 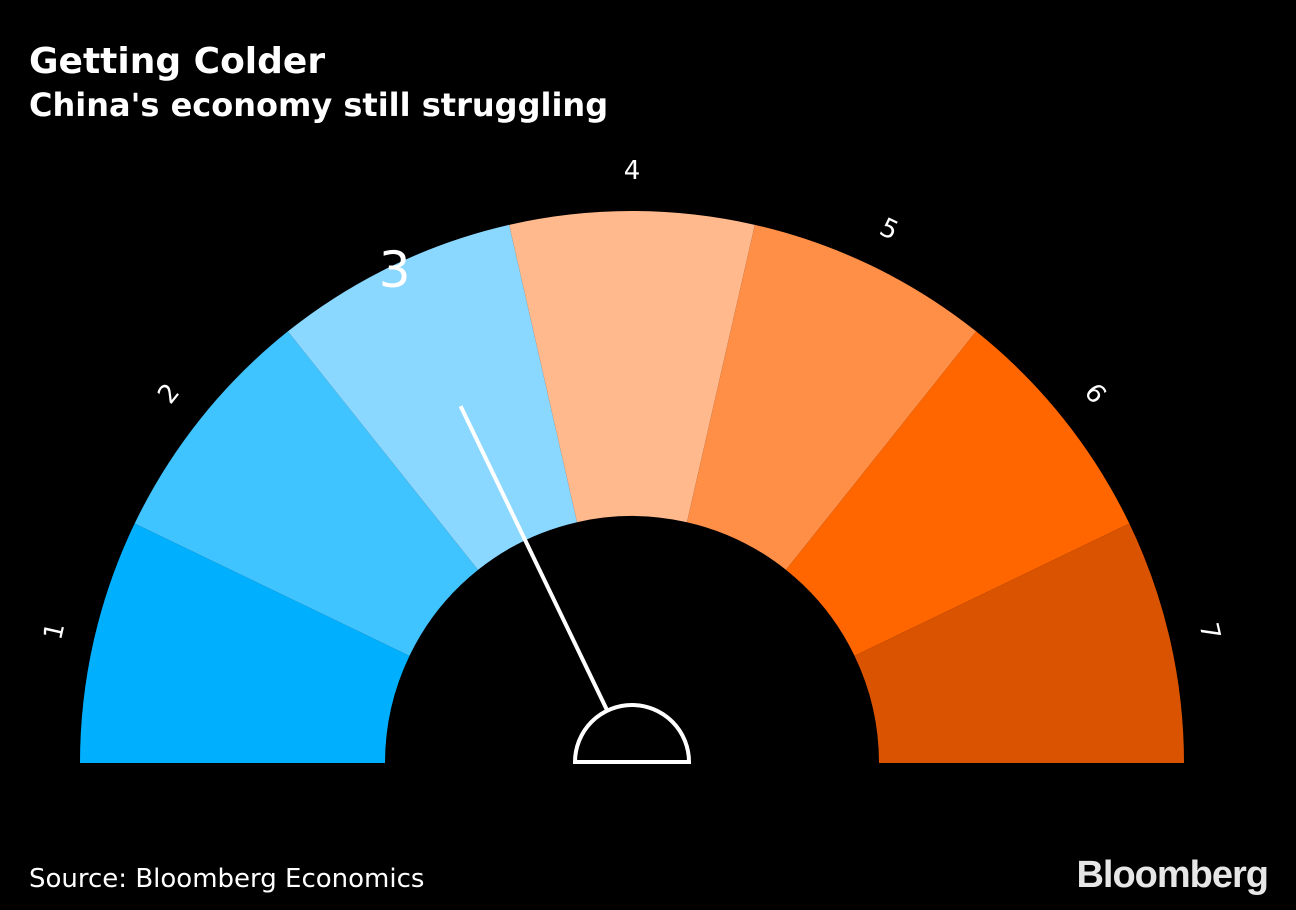 I want to click on gauge-label-1: 1, so click(x=54, y=631).